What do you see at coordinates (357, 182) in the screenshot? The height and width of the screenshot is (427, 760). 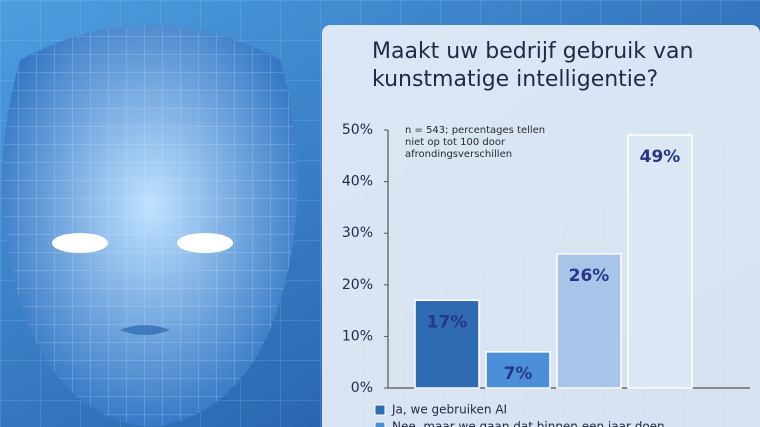 I see `y-tick-label: 40%` at bounding box center [357, 182].